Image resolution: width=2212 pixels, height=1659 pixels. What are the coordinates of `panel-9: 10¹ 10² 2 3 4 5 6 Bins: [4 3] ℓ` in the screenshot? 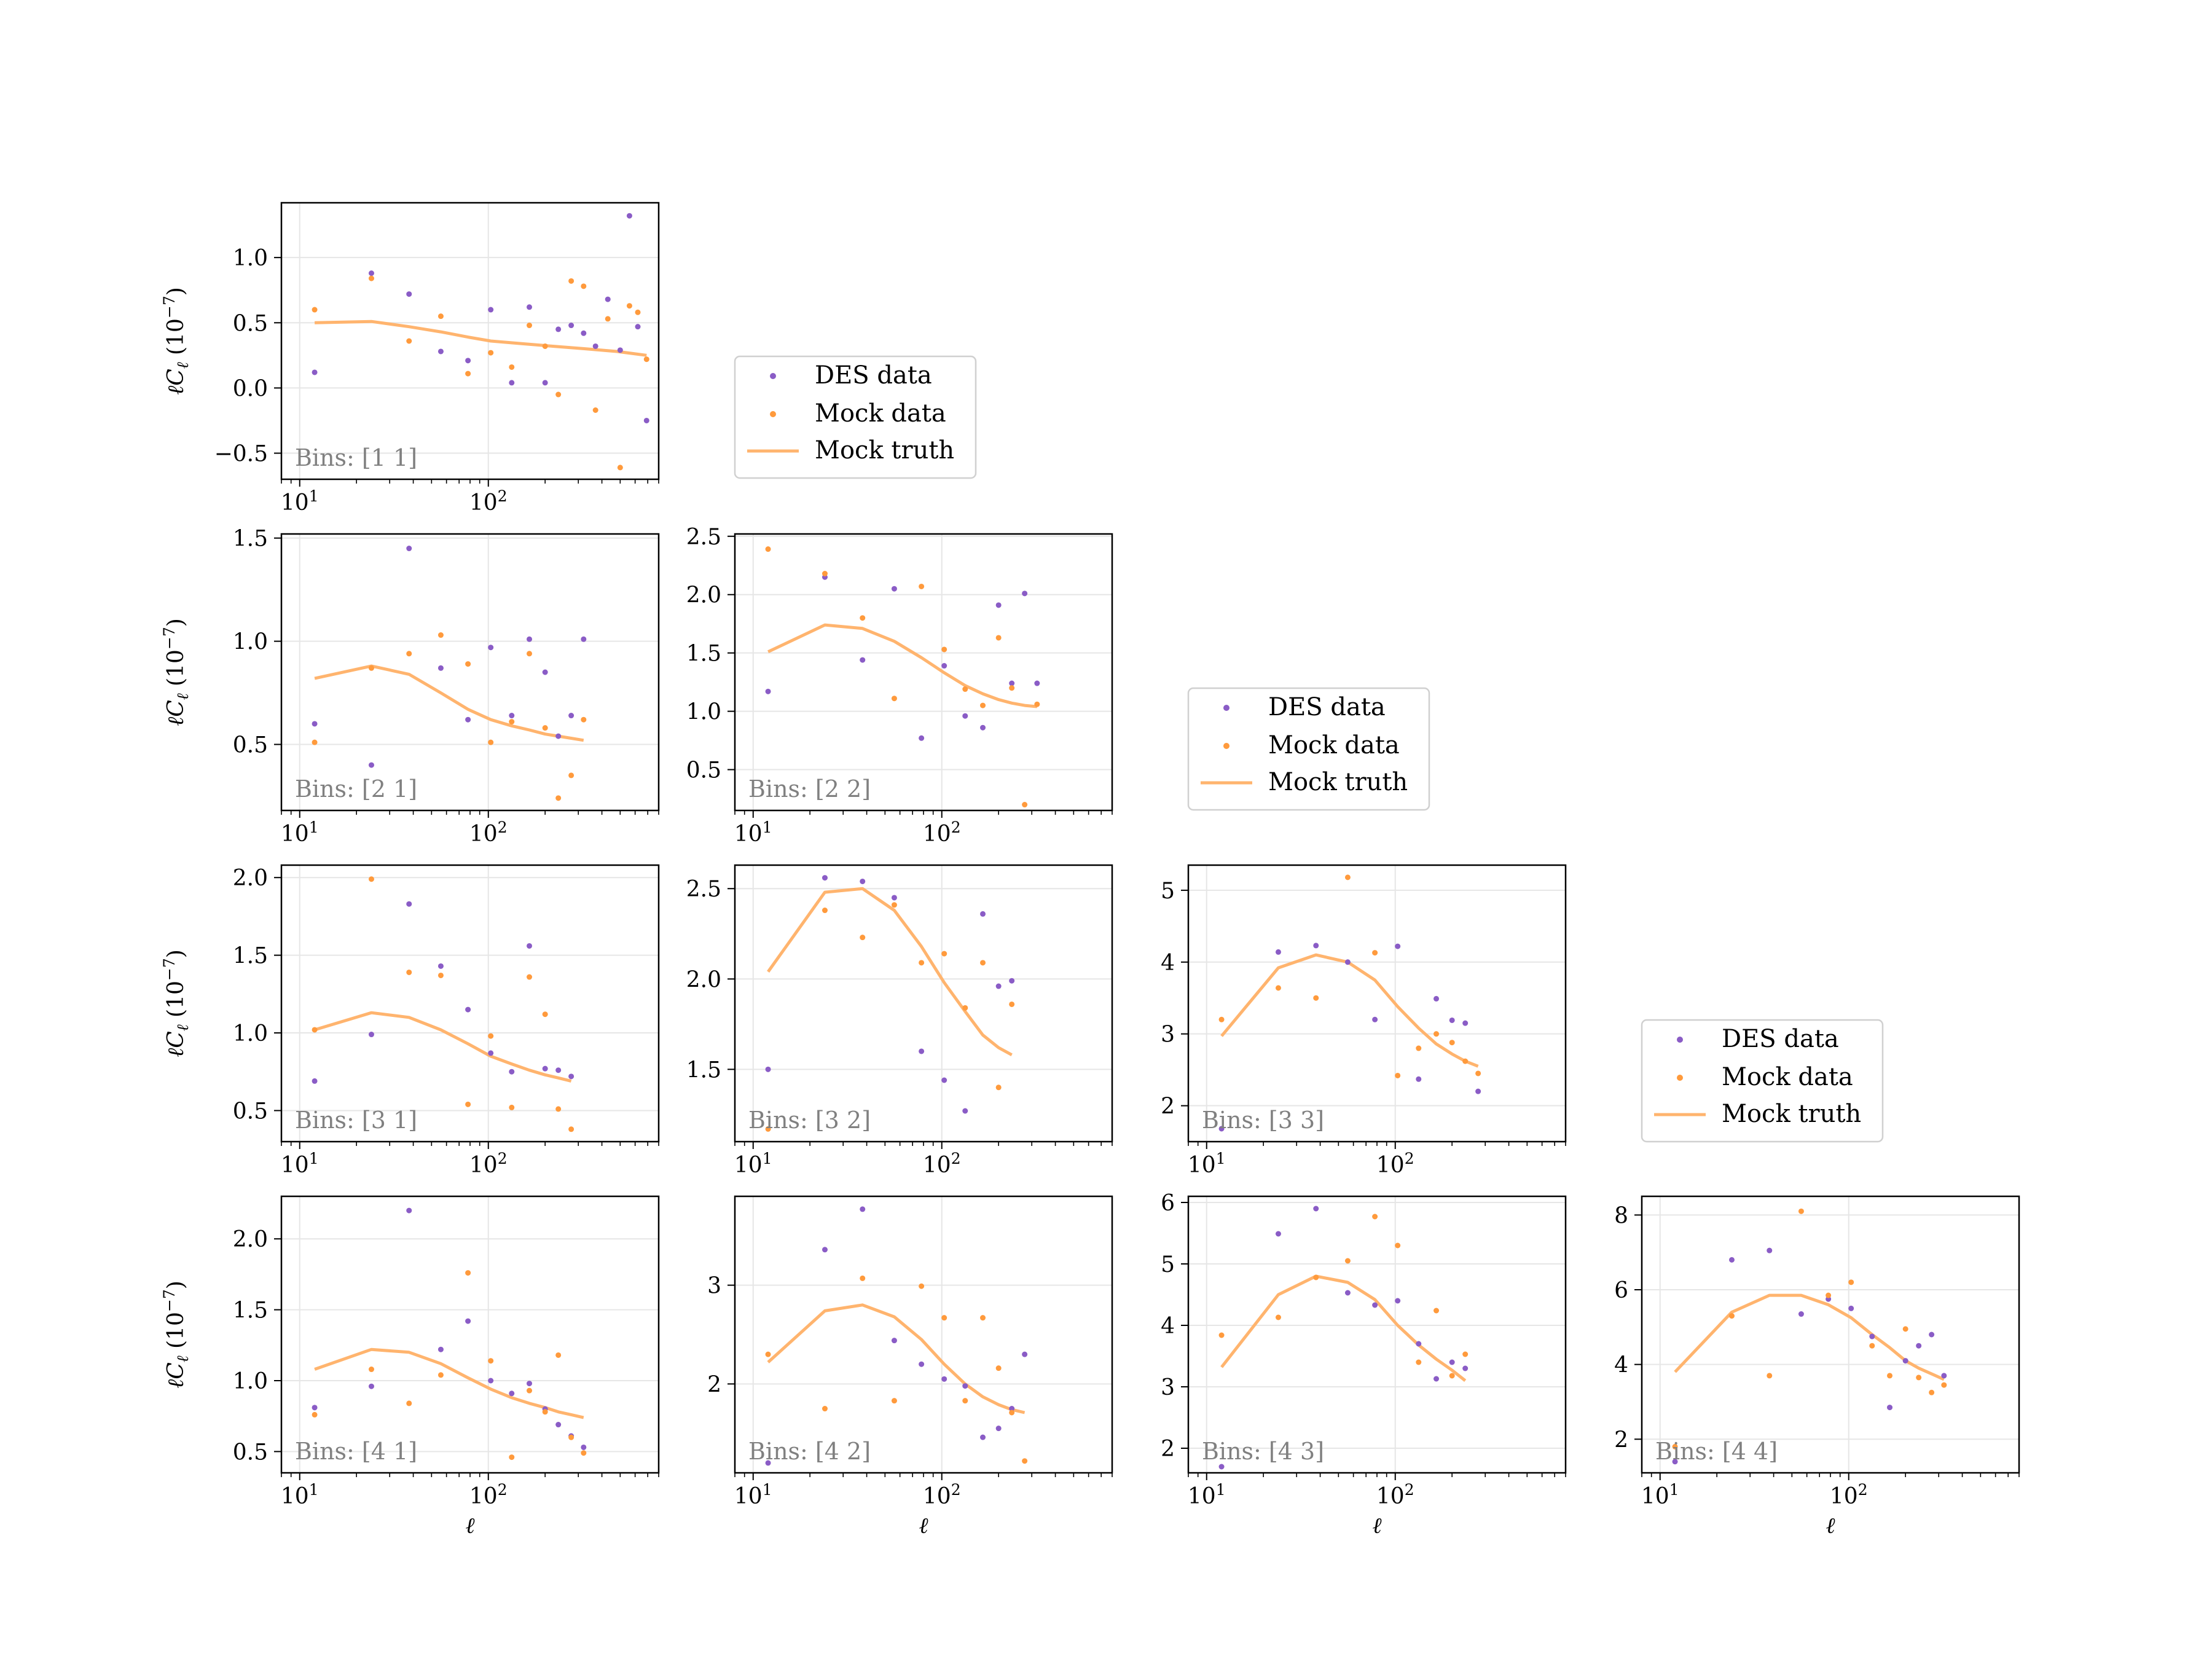 It's located at (1364, 1365).